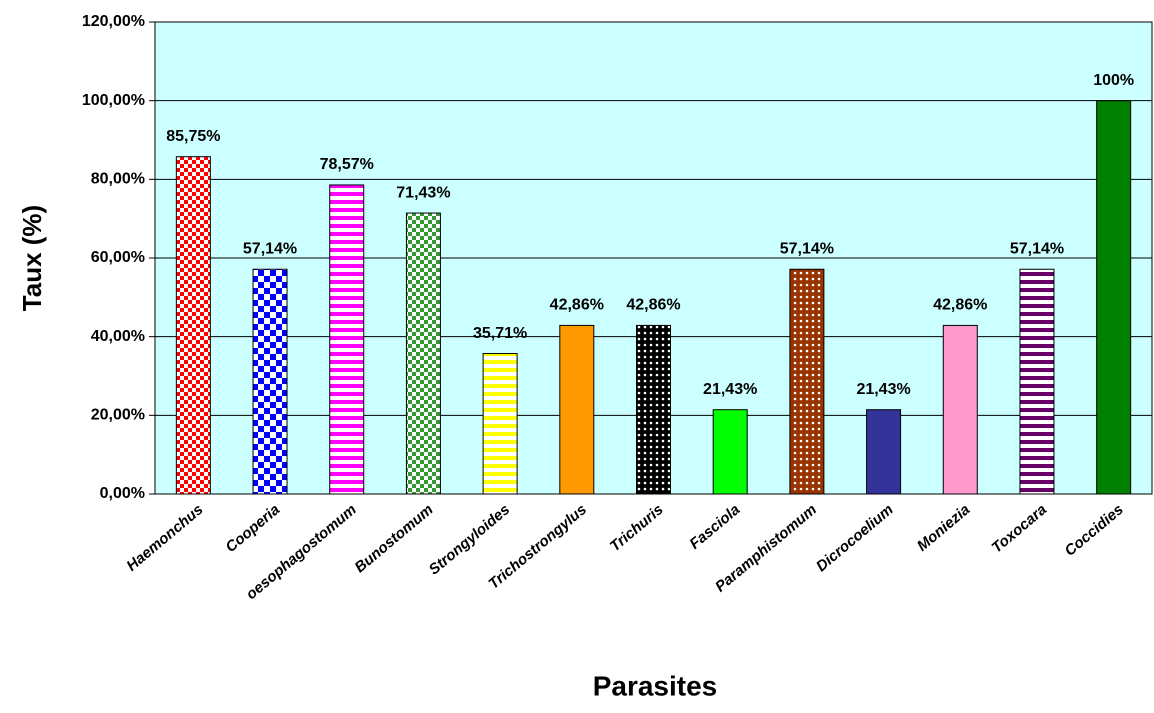  I want to click on value-label: 35,71%, so click(500, 333).